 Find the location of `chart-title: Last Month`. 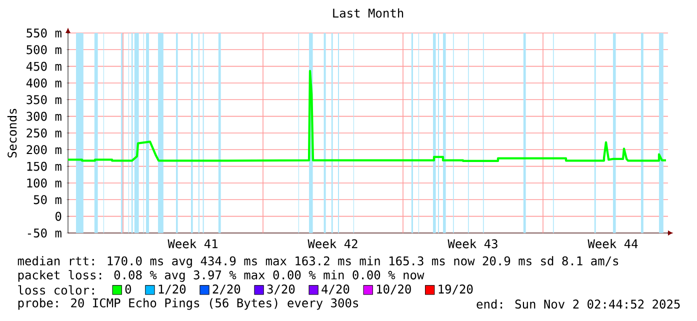

chart-title: Last Month is located at coordinates (368, 13).